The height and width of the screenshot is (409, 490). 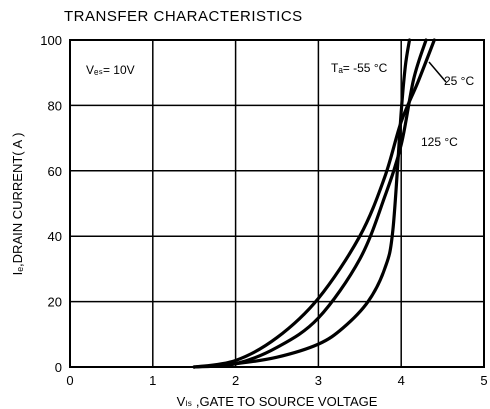 I want to click on y-axis-label: Iₑ,DRAIN CURRENT( A ), so click(x=17, y=204).